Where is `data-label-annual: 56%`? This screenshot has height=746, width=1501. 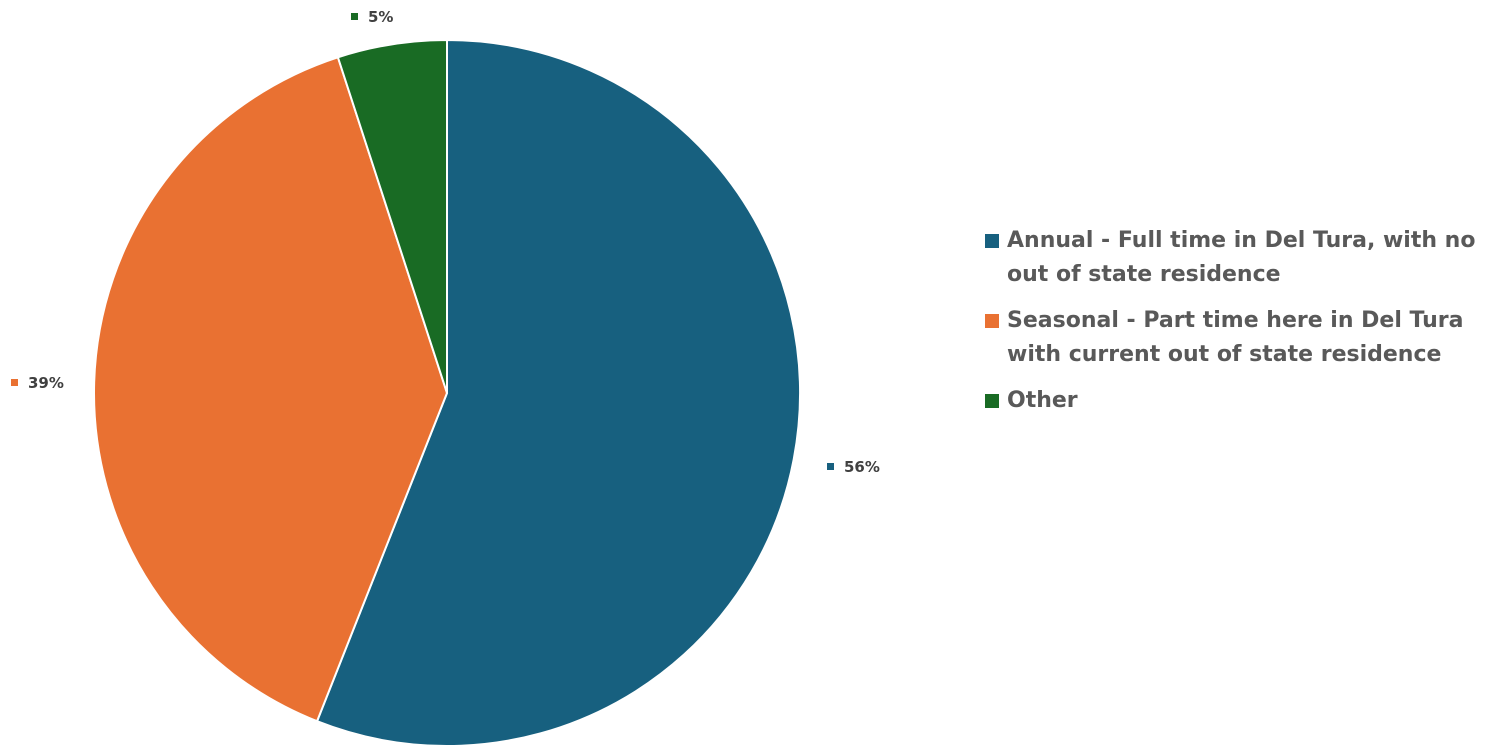 data-label-annual: 56% is located at coordinates (853, 467).